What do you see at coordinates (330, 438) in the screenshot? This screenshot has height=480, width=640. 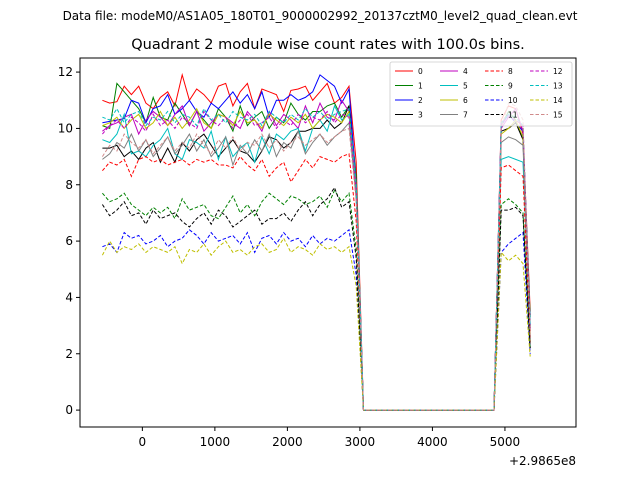 I see `x-axis: 0 1000 2000 3000 4000 5000` at bounding box center [330, 438].